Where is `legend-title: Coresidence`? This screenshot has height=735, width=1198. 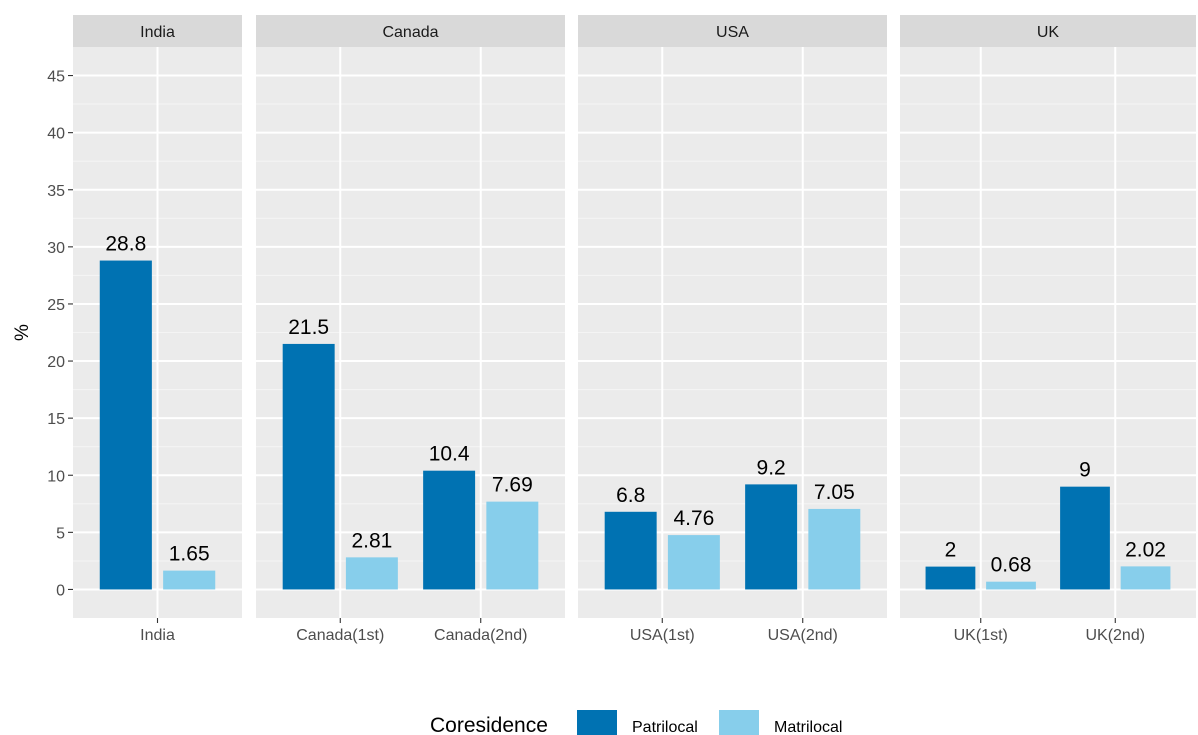
legend-title: Coresidence is located at coordinates (489, 724).